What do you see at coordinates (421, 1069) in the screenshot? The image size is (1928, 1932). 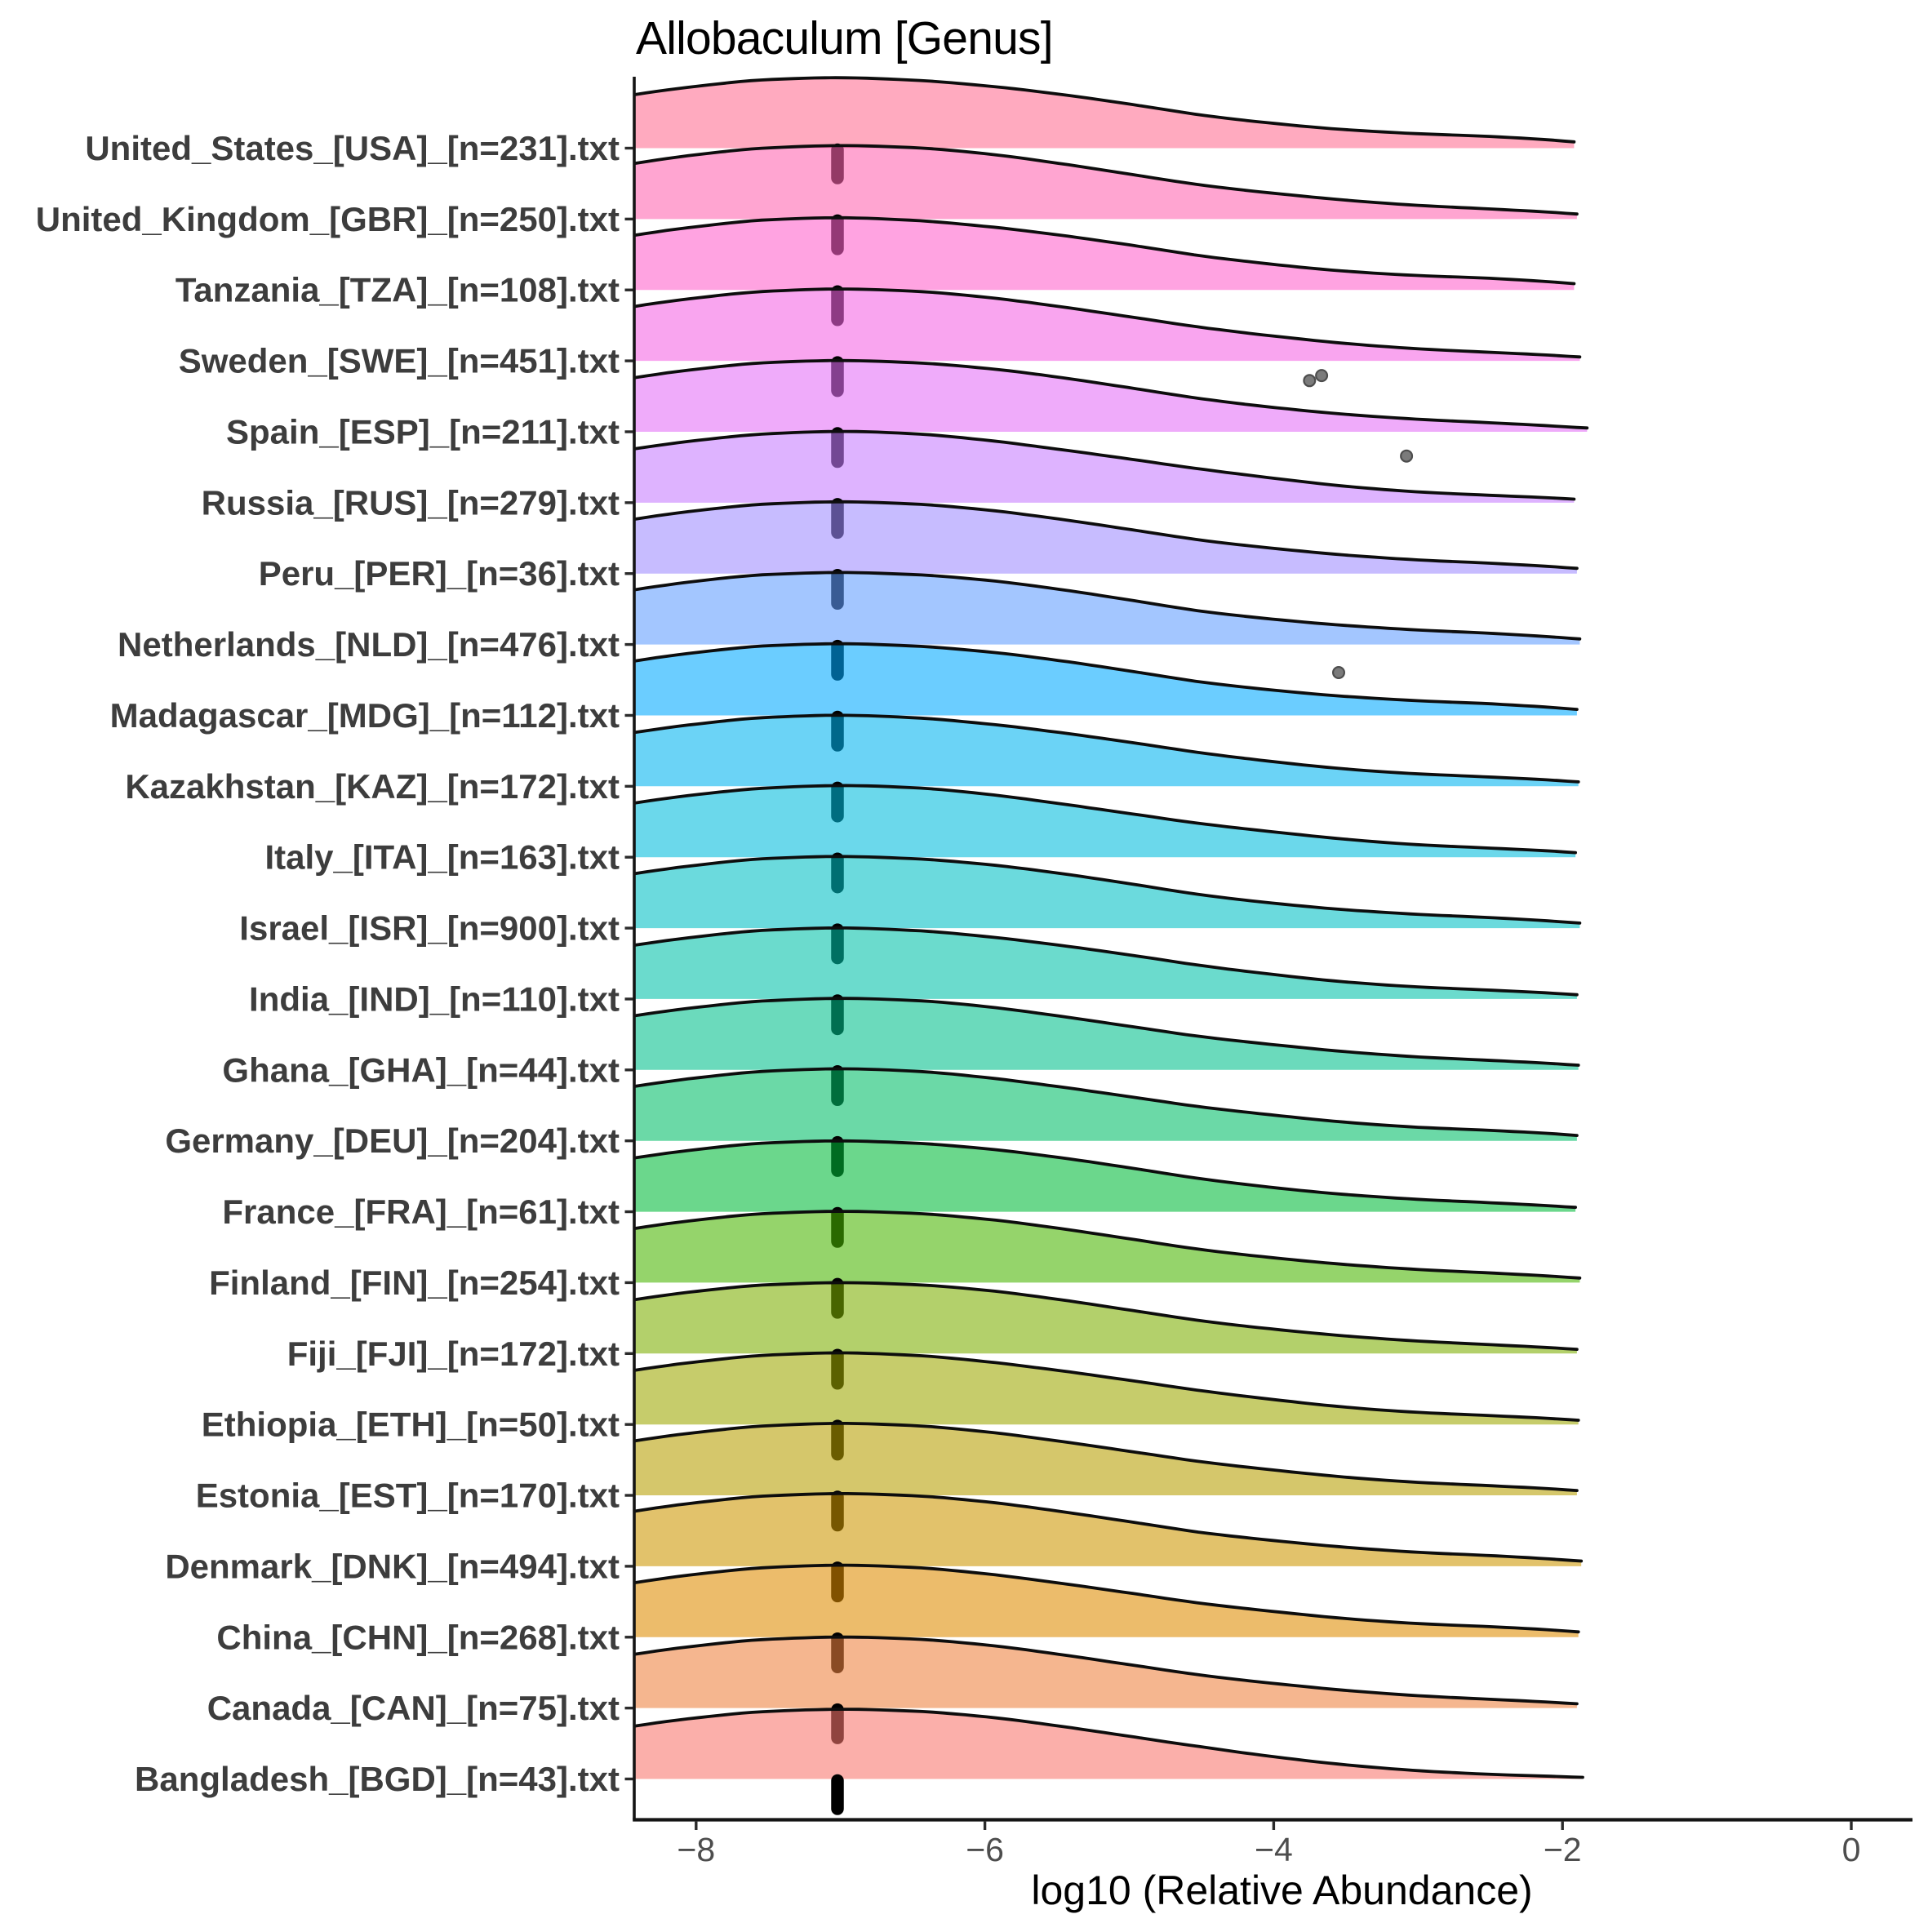 I see `svg-text: Ghana_[GHA]_[n=44].txt` at bounding box center [421, 1069].